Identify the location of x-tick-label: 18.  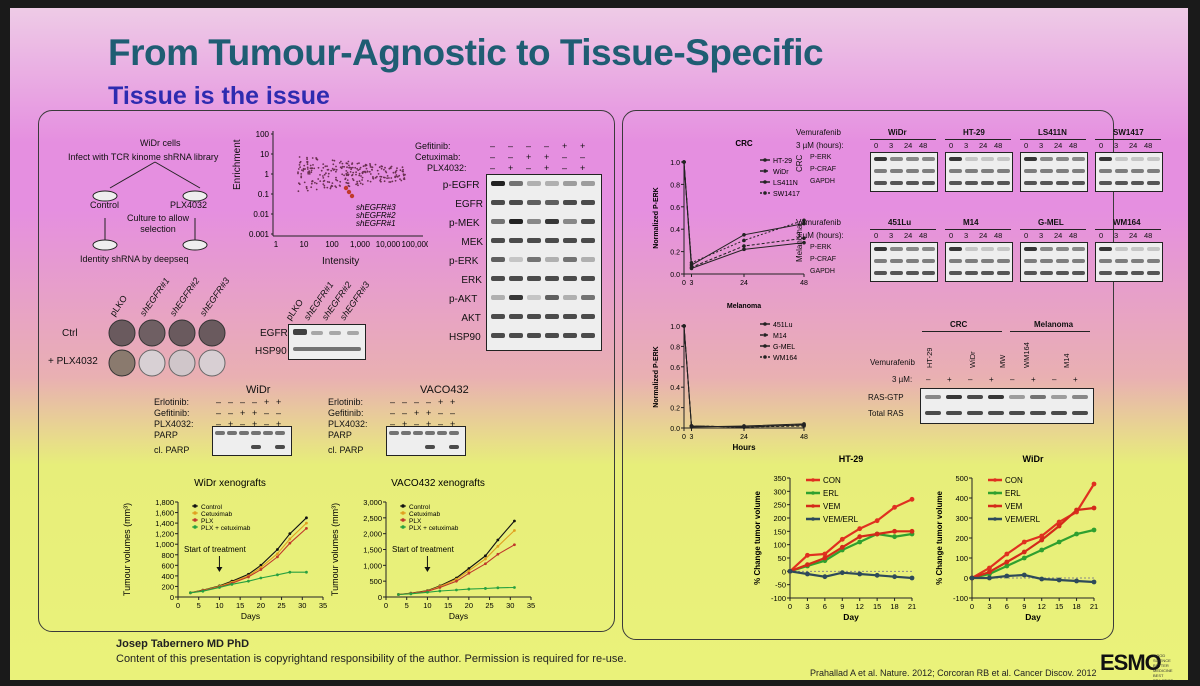
(894, 606).